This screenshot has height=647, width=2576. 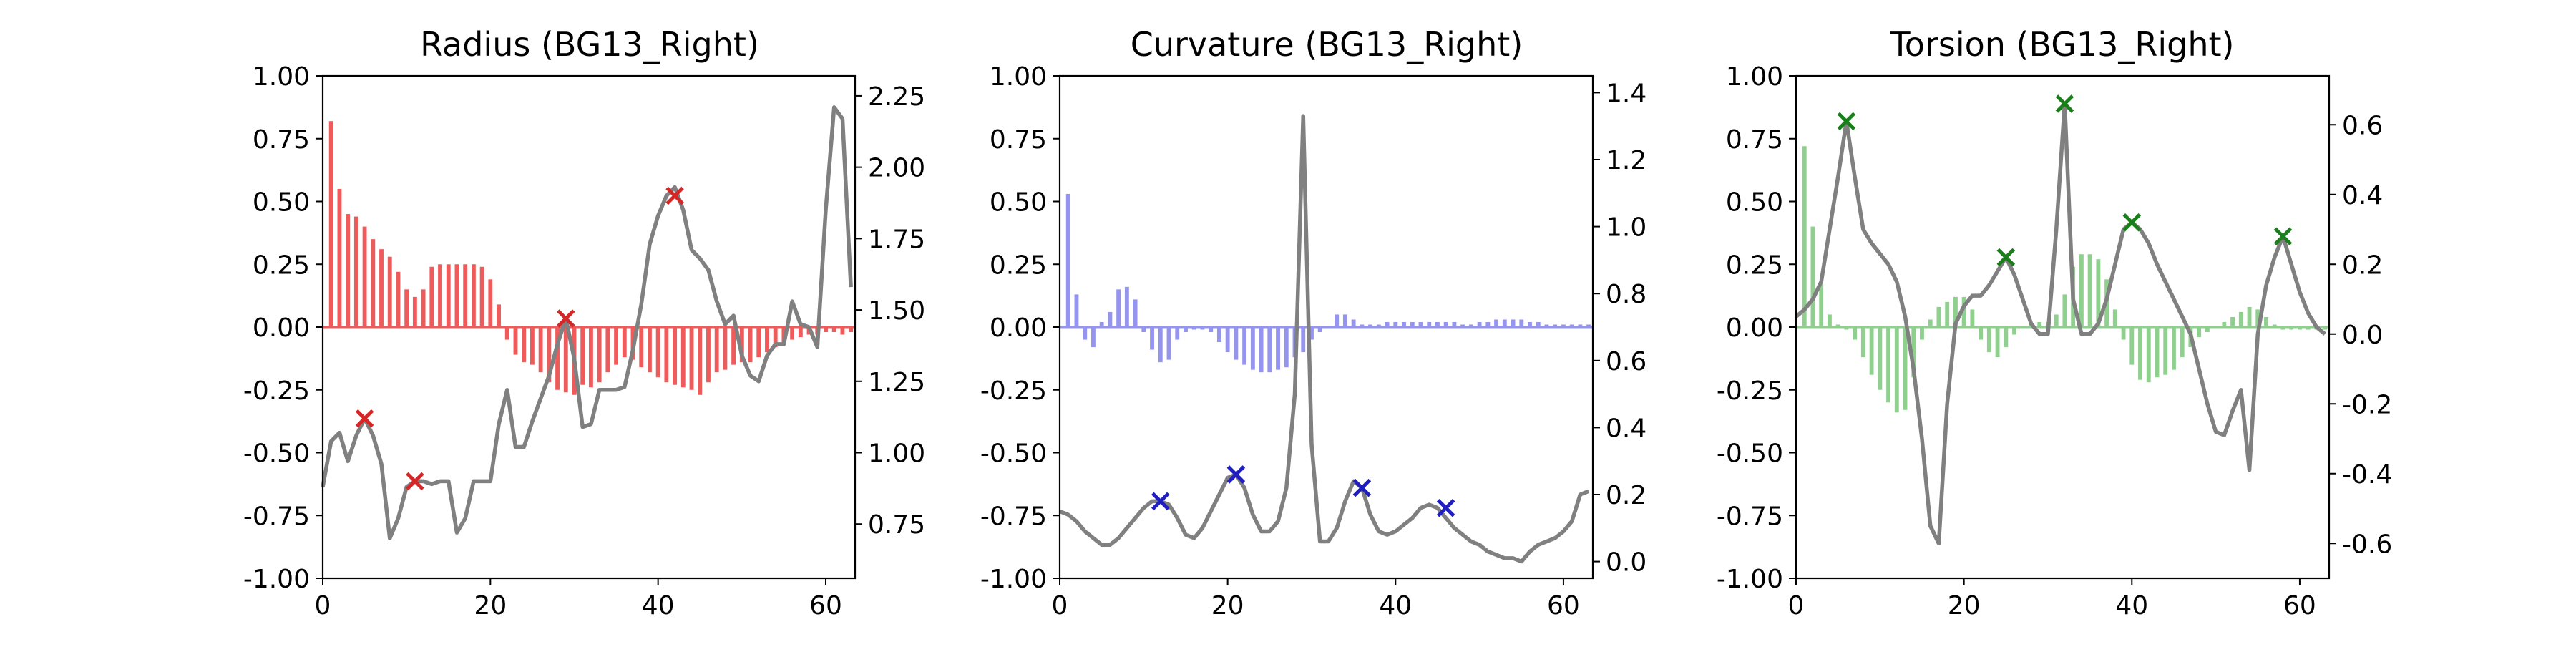 What do you see at coordinates (896, 382) in the screenshot?
I see `y2-tick-label: 1.25` at bounding box center [896, 382].